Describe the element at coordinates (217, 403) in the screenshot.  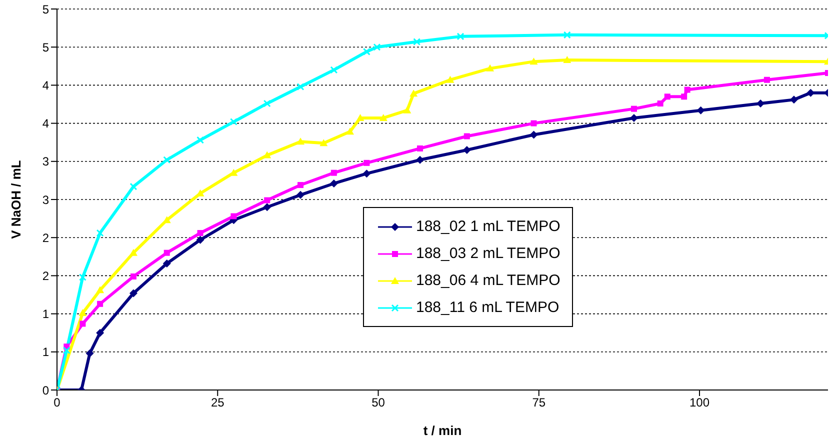
I see `x-tick-label: 25` at that location.